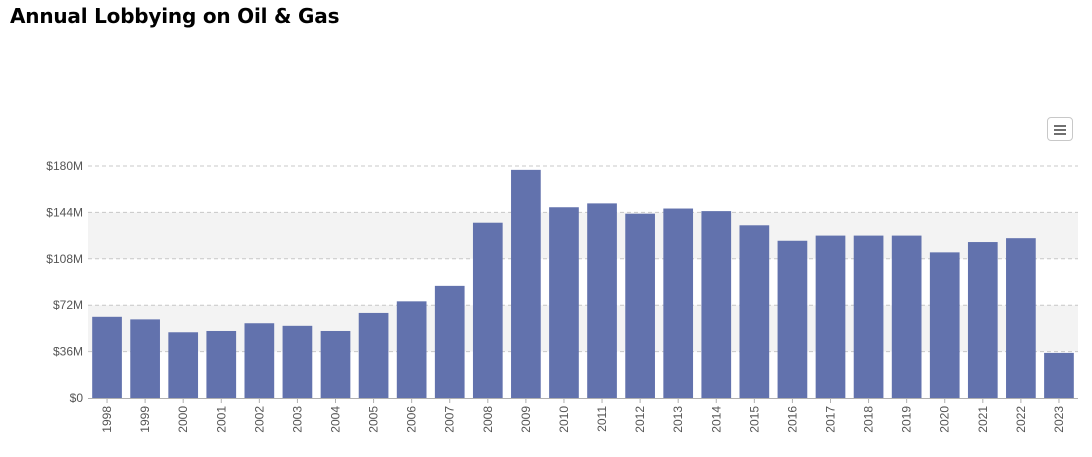 Image resolution: width=1092 pixels, height=457 pixels. Describe the element at coordinates (221, 419) in the screenshot. I see `x-tick-label: 2001` at that location.